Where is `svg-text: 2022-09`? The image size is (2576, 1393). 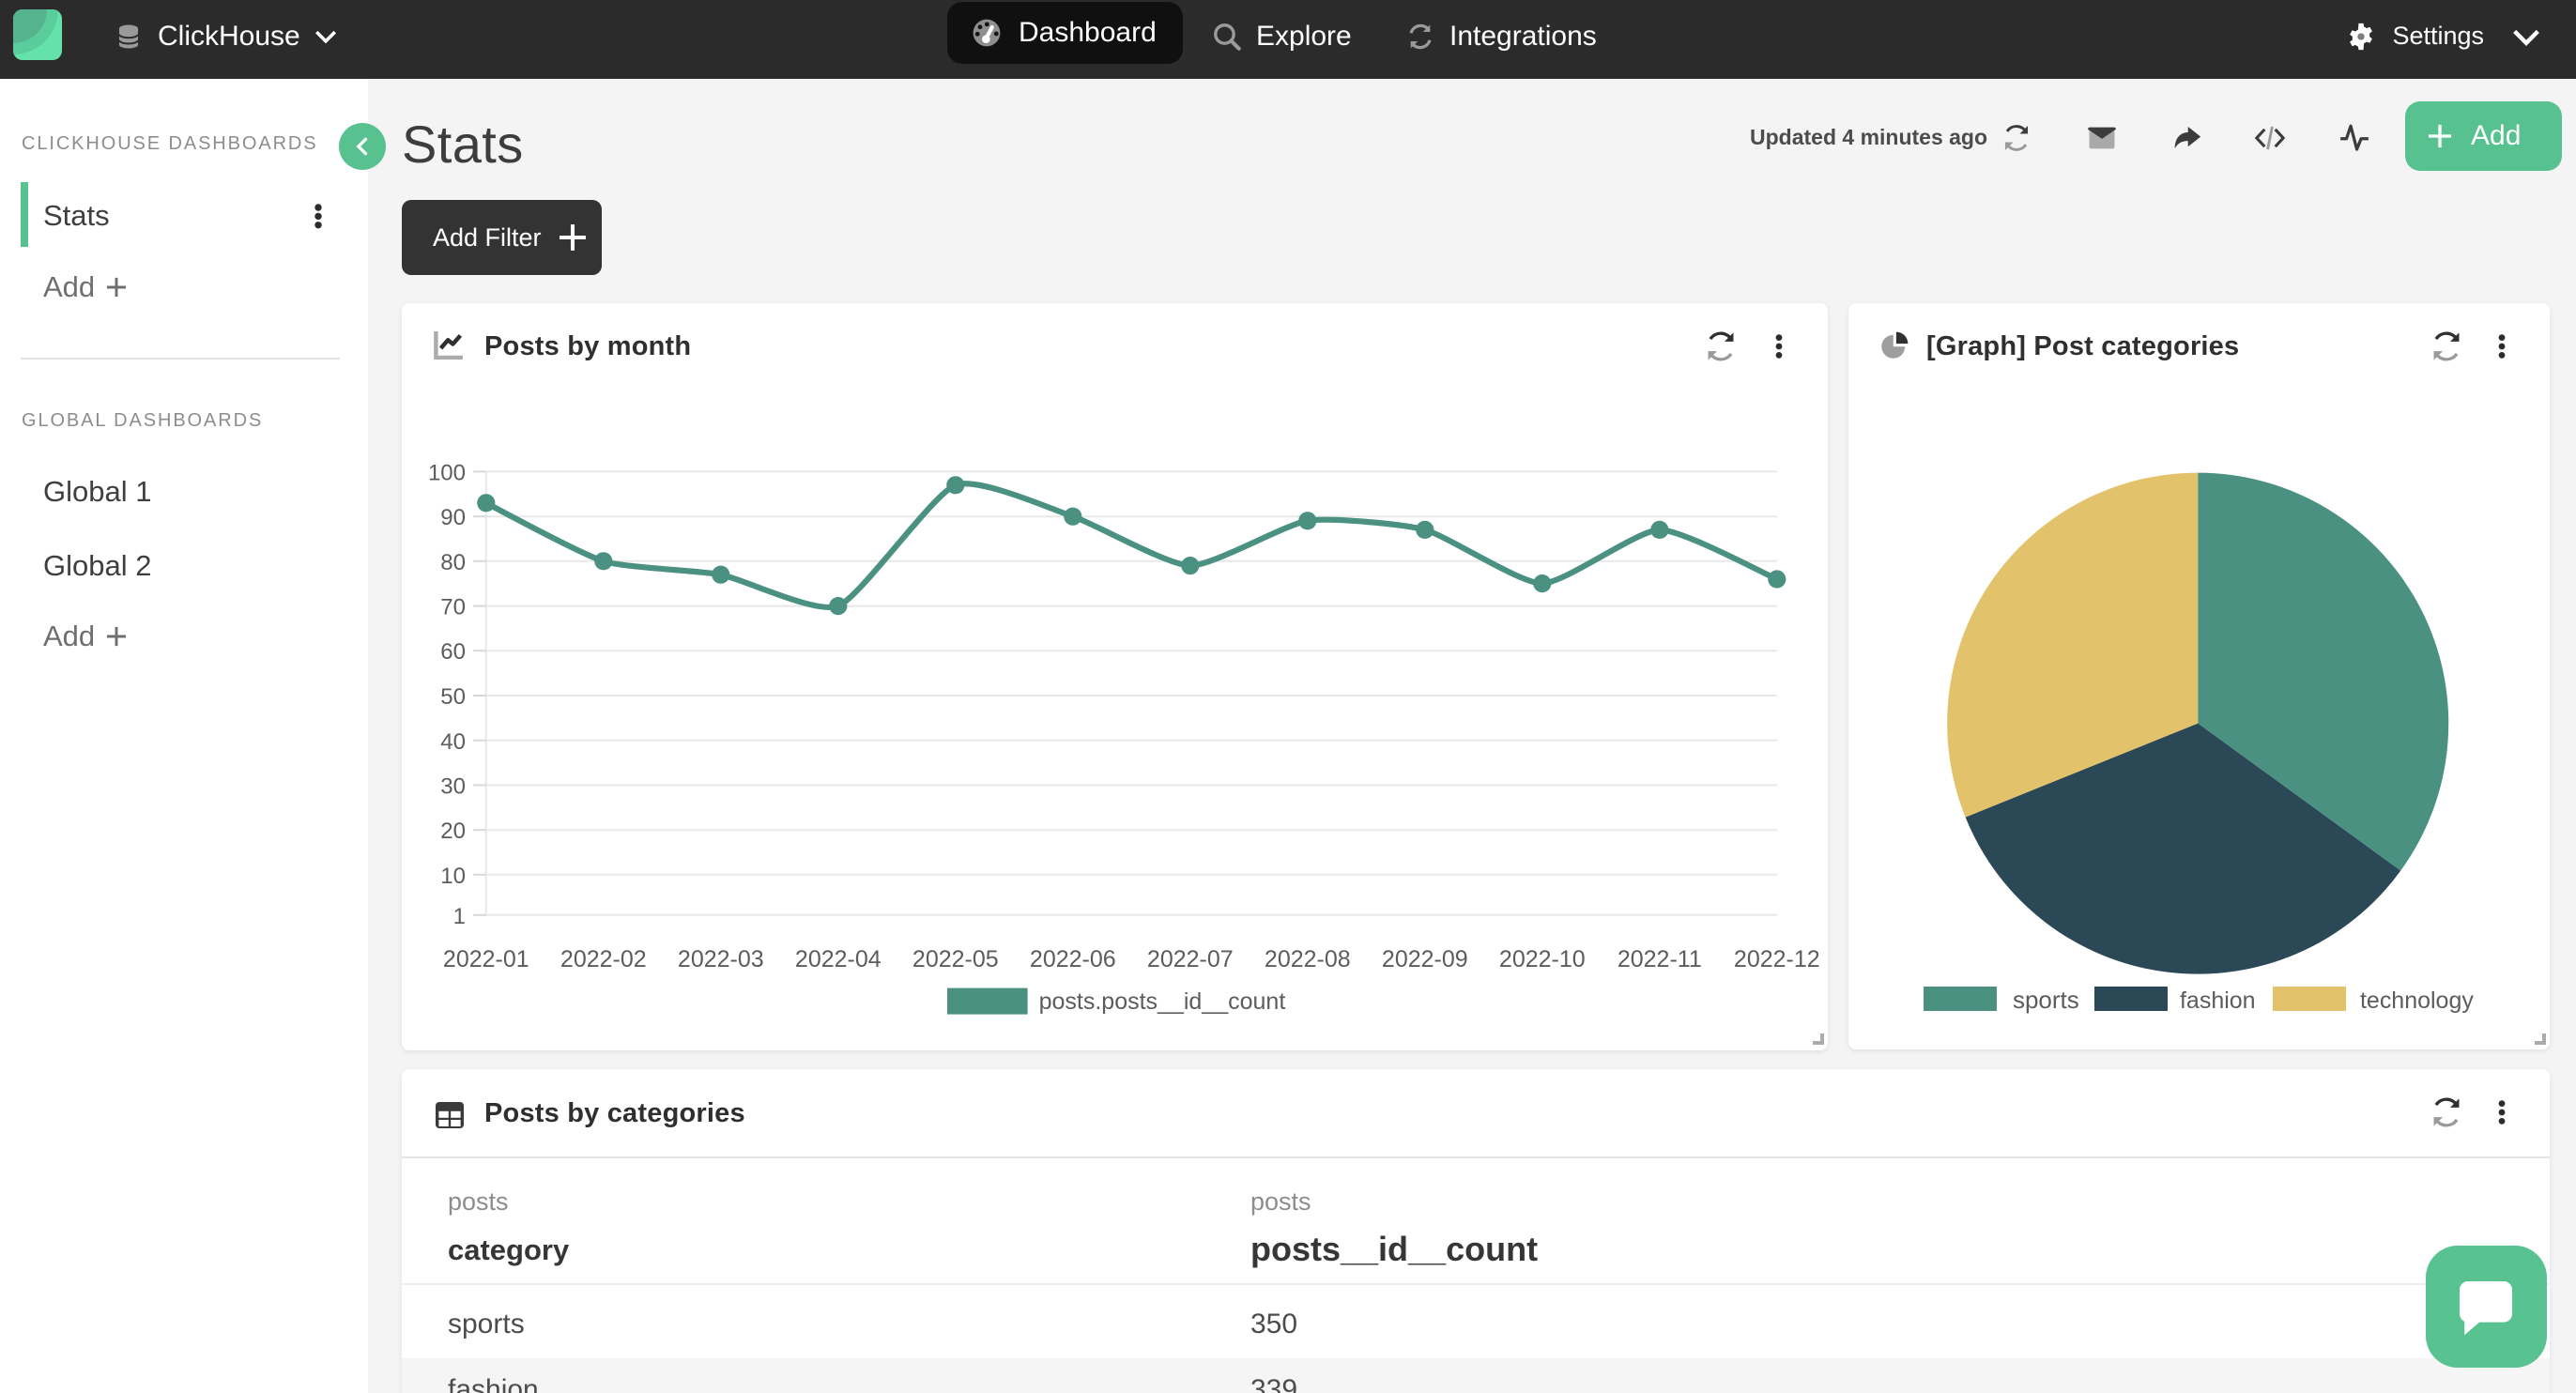
svg-text: 2022-09 is located at coordinates (1425, 959).